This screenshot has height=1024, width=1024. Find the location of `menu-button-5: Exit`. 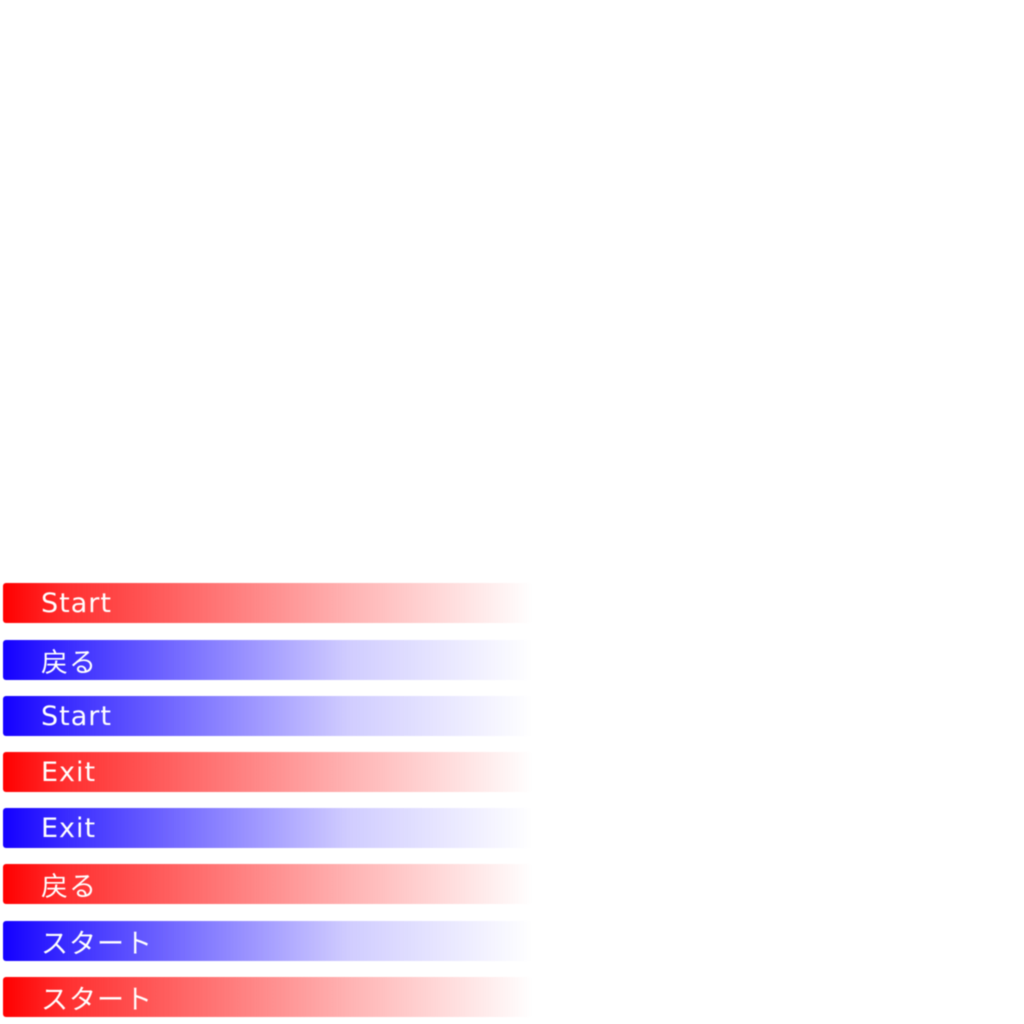

menu-button-5: Exit is located at coordinates (268, 828).